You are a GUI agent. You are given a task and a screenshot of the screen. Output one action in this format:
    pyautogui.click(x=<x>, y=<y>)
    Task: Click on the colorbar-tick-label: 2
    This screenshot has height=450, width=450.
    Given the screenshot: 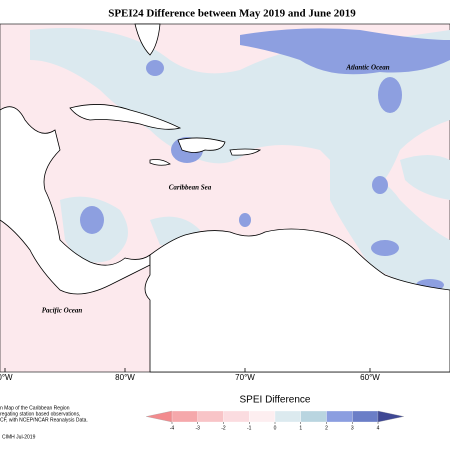 What is the action you would take?
    pyautogui.click(x=326, y=428)
    